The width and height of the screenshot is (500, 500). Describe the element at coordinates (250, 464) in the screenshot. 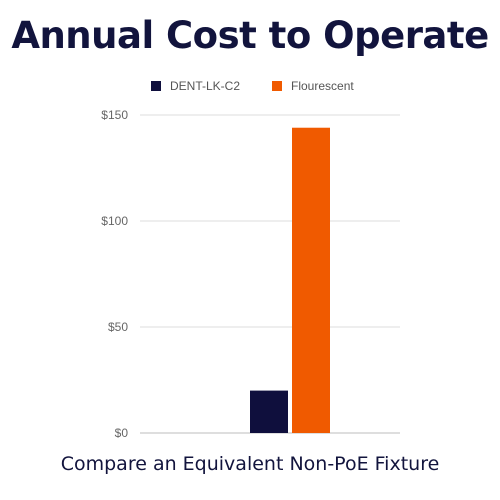

I see `chart-subtitle: Compare an Equivalent Non-PoE Fixture` at that location.